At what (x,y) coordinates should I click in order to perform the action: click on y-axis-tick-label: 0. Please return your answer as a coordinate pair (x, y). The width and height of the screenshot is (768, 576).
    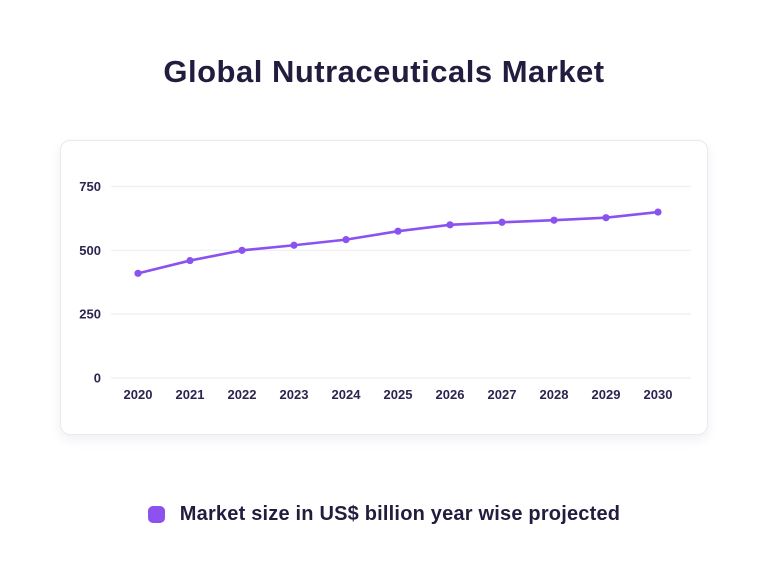
    Looking at the image, I should click on (97, 378).